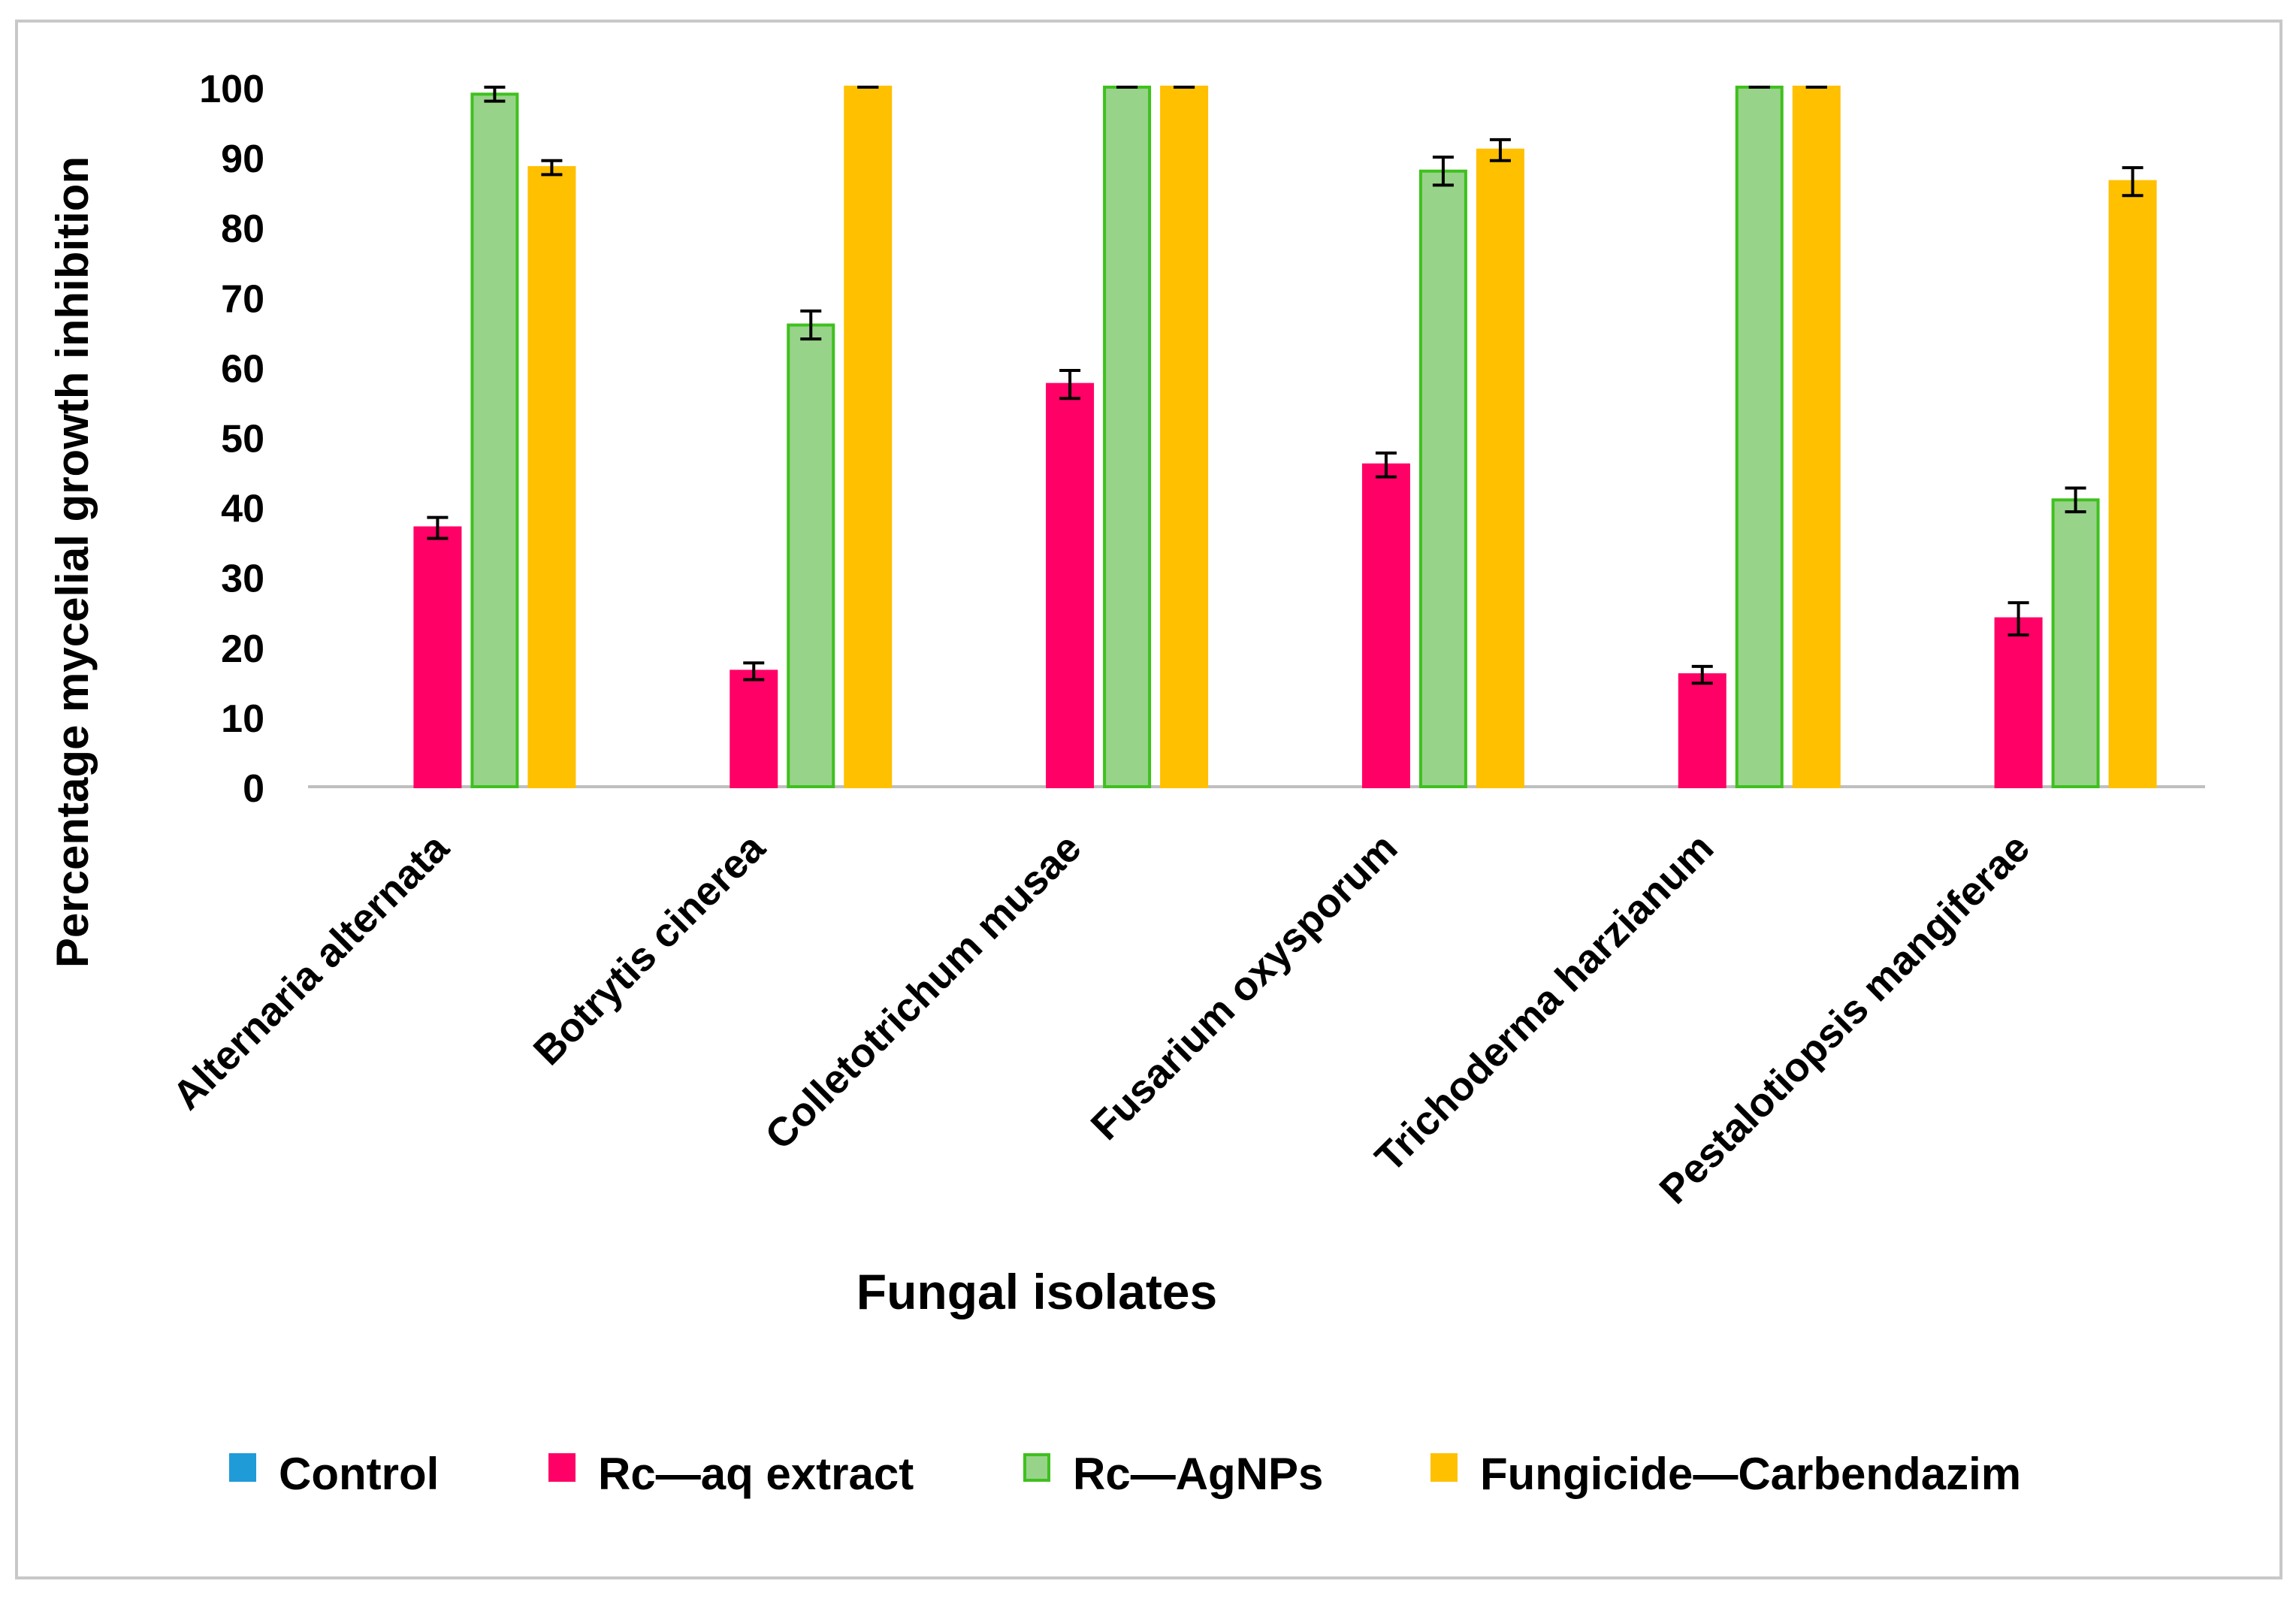 This screenshot has width=2296, height=1605. What do you see at coordinates (242, 299) in the screenshot?
I see `y-tick-label: 70` at bounding box center [242, 299].